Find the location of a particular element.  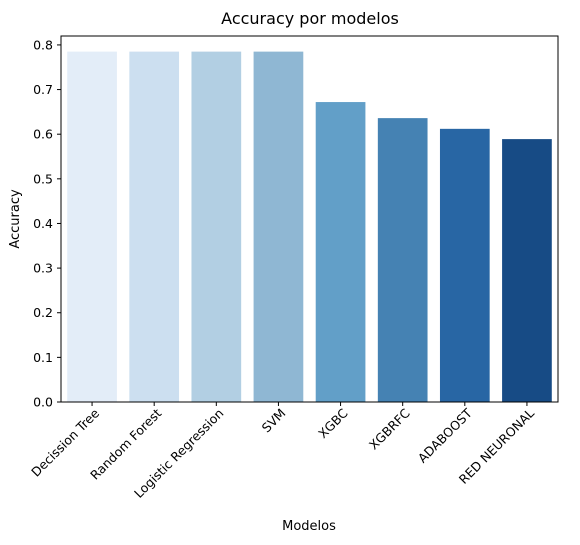

x-tick-label: XGBRFC is located at coordinates (389, 428).